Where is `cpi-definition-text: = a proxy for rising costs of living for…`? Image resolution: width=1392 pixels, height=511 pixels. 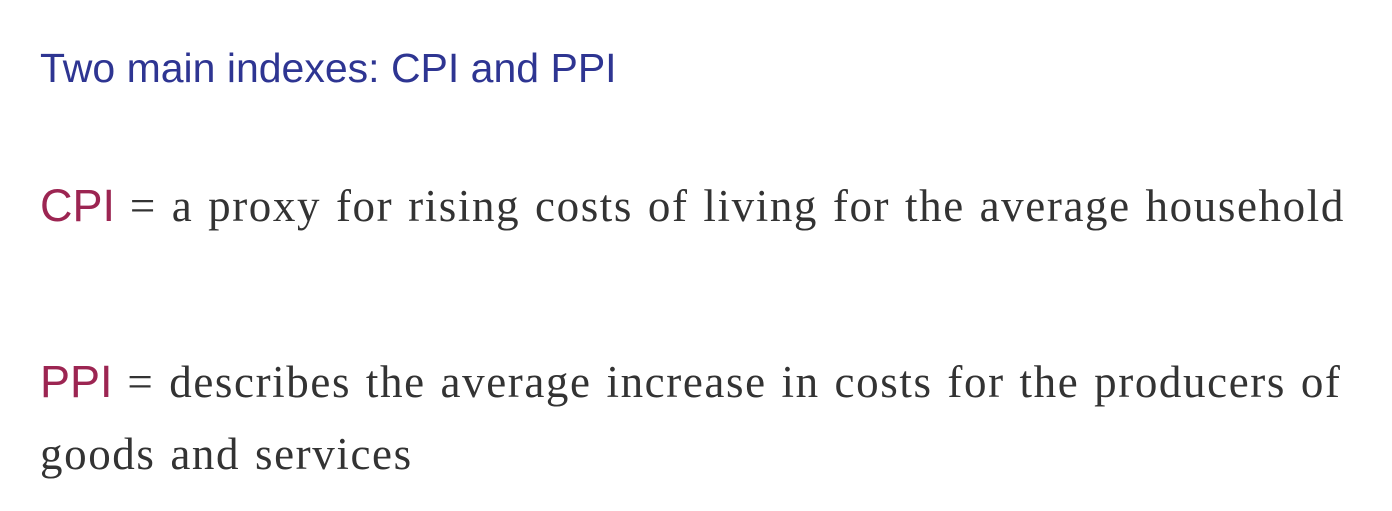 cpi-definition-text: = a proxy for rising costs of living for… is located at coordinates (730, 206).